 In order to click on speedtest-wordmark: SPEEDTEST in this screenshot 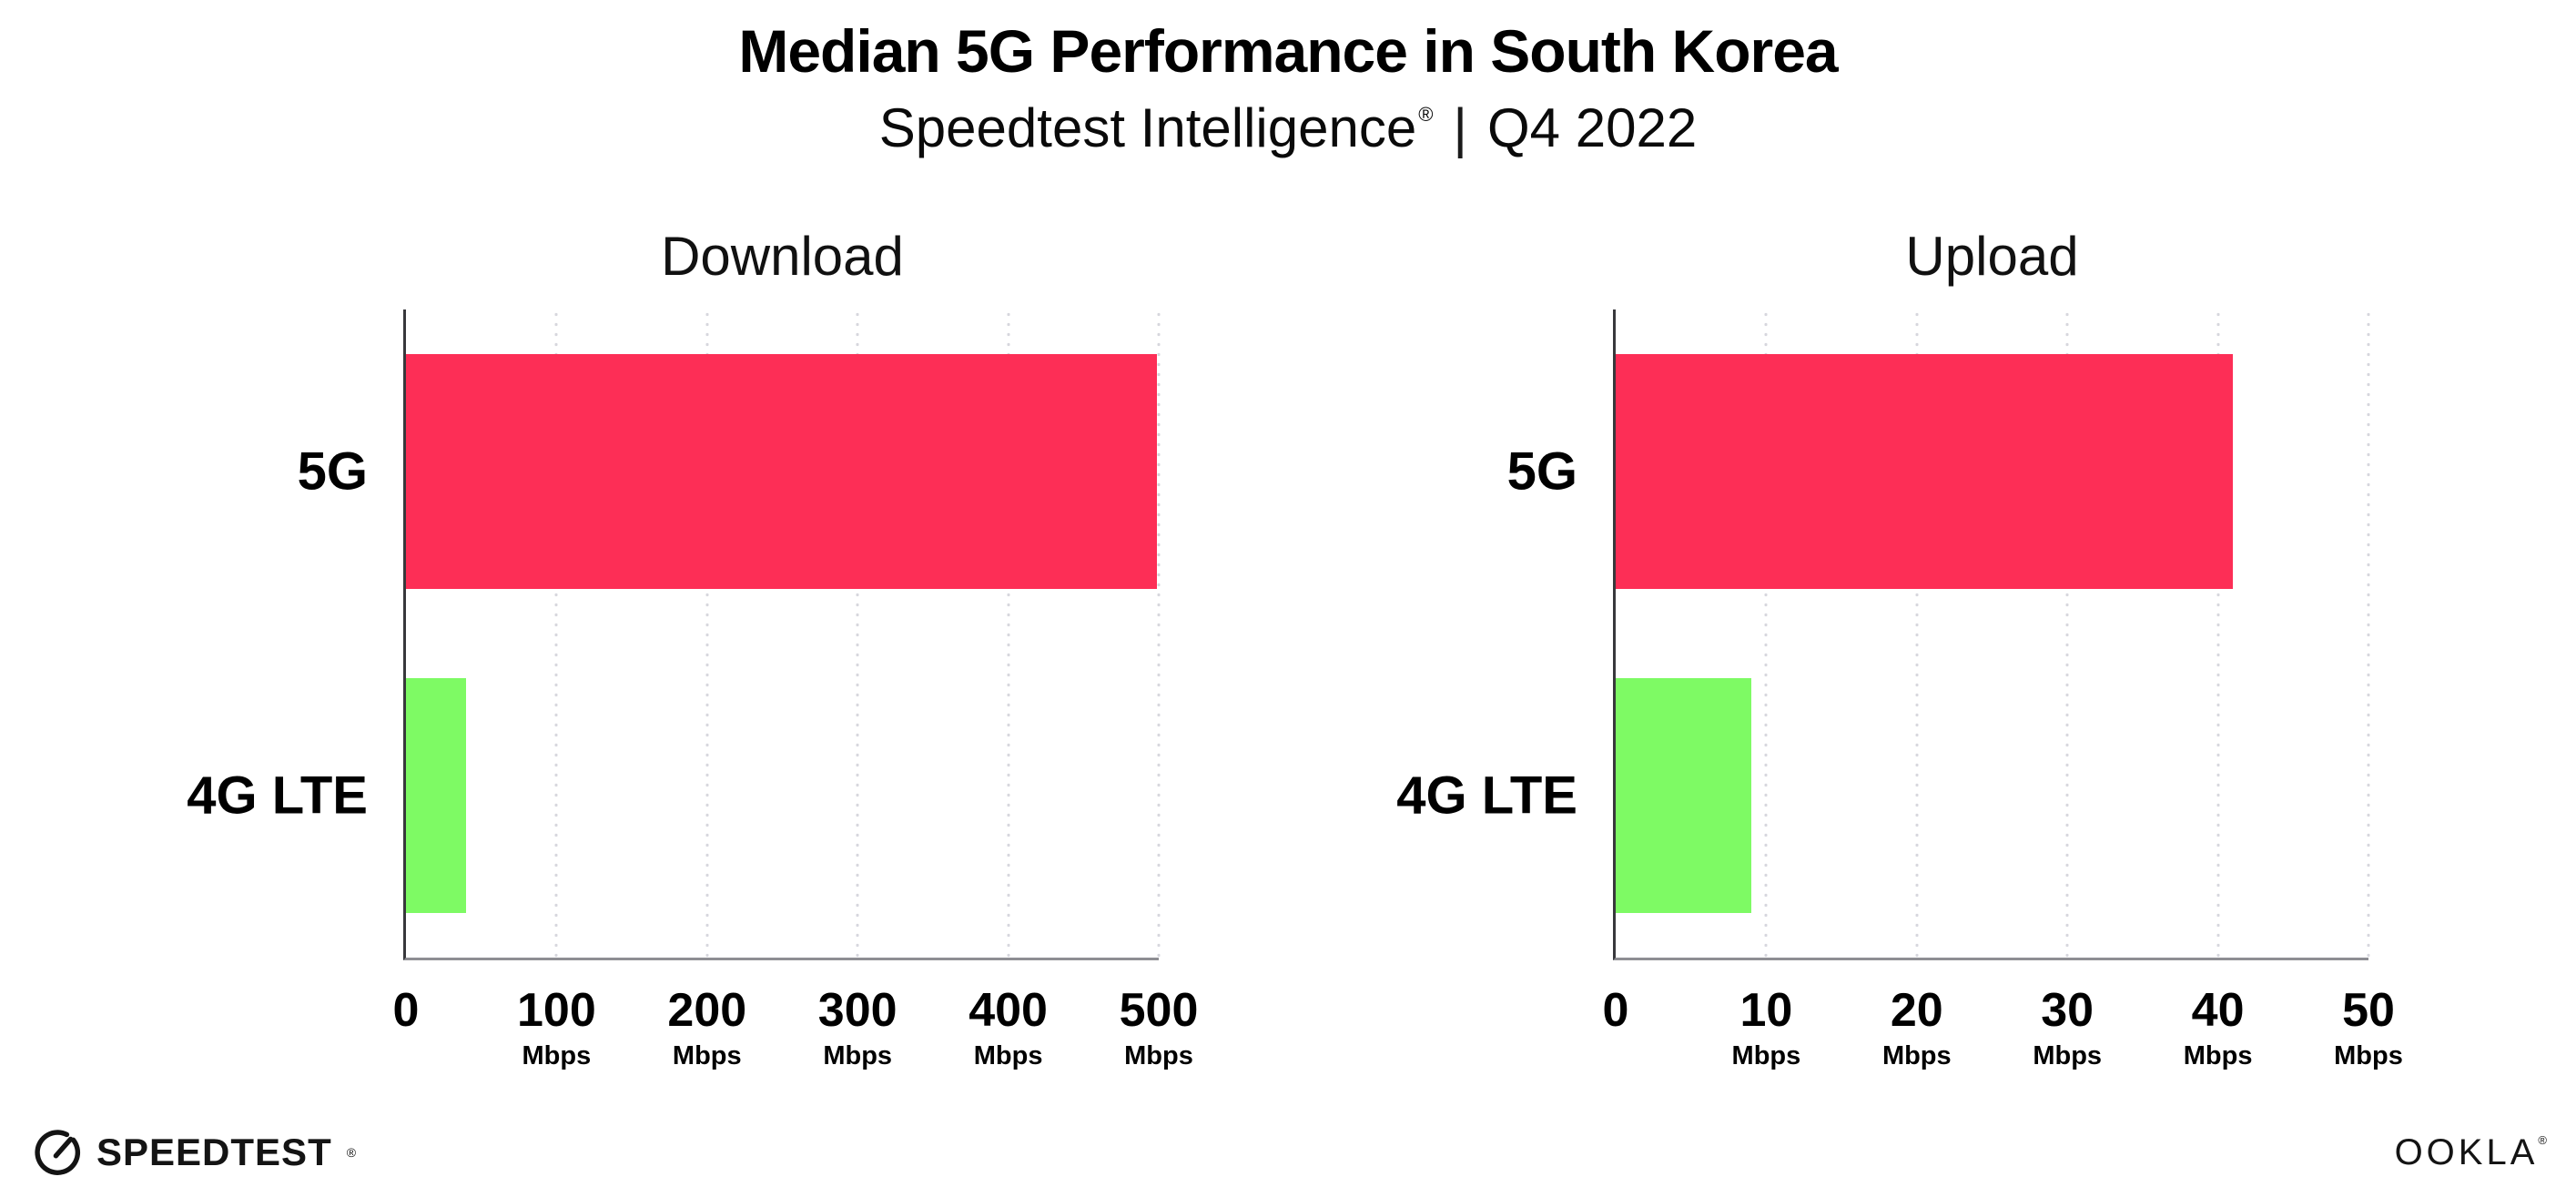, I will do `click(214, 1152)`.